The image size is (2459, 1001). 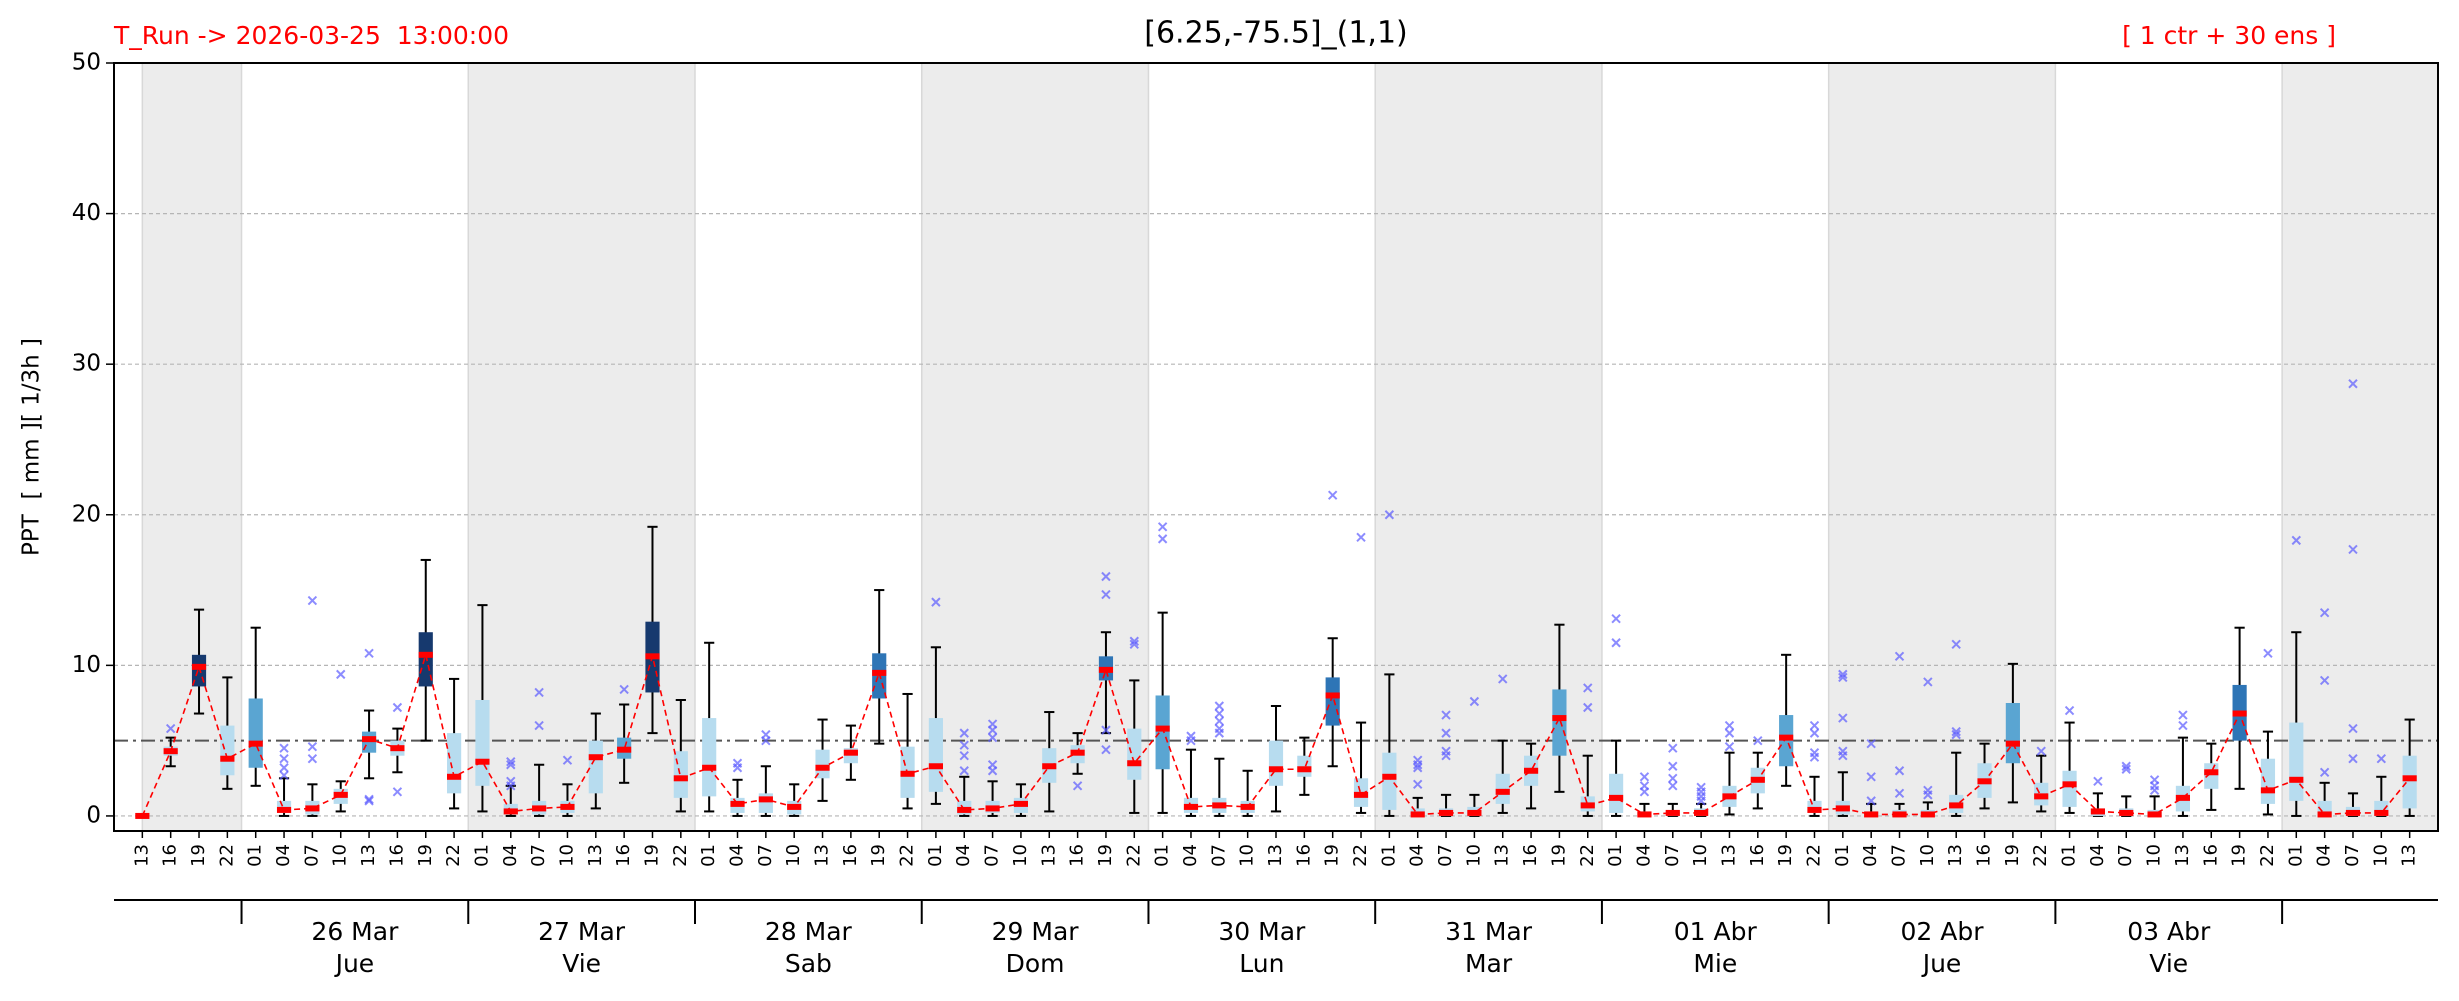 What do you see at coordinates (311, 35) in the screenshot?
I see `run-label: T_Run -> 2026-03-25 13:00:00` at bounding box center [311, 35].